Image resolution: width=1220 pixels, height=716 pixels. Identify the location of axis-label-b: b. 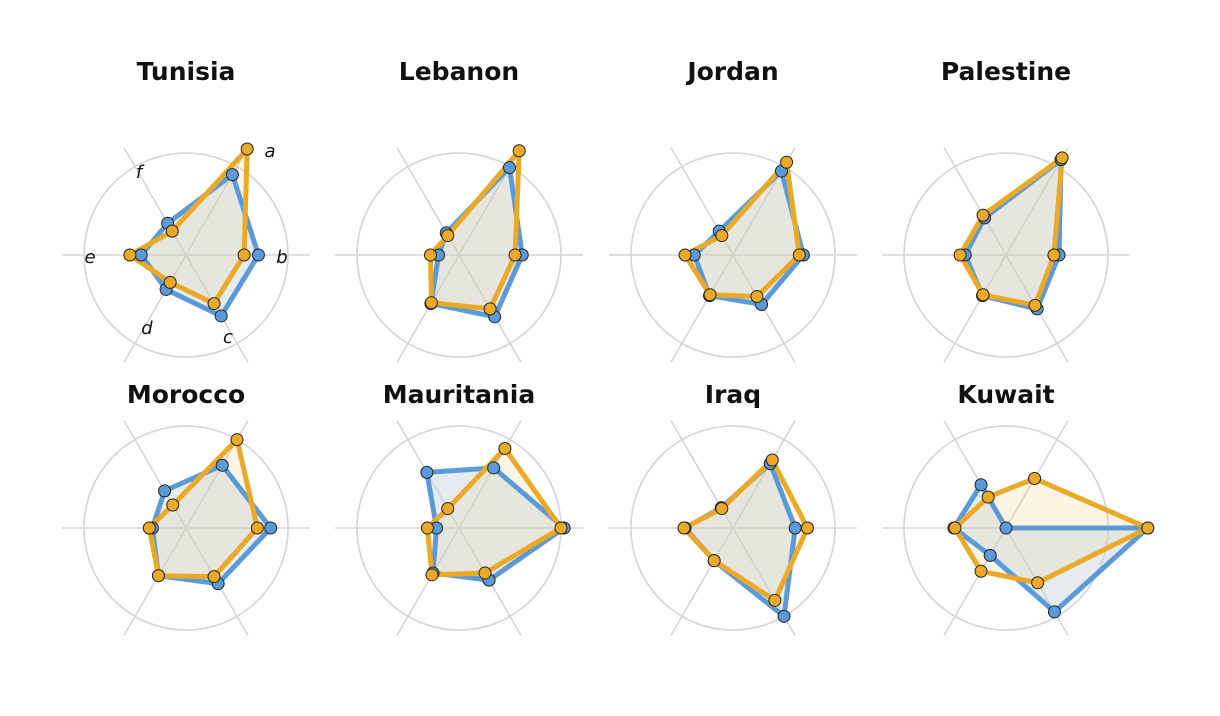
(281, 257).